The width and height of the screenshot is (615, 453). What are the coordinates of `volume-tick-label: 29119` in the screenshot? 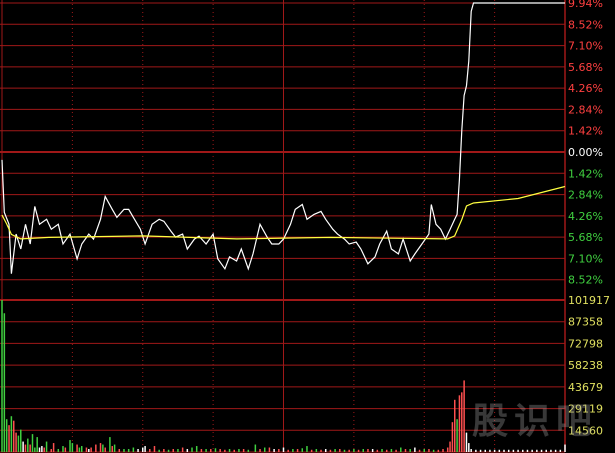 It's located at (585, 409).